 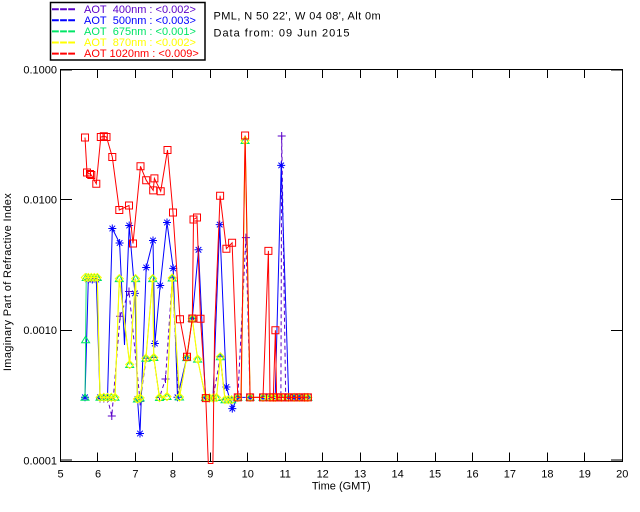 I want to click on svg-text: 13, so click(x=360, y=475).